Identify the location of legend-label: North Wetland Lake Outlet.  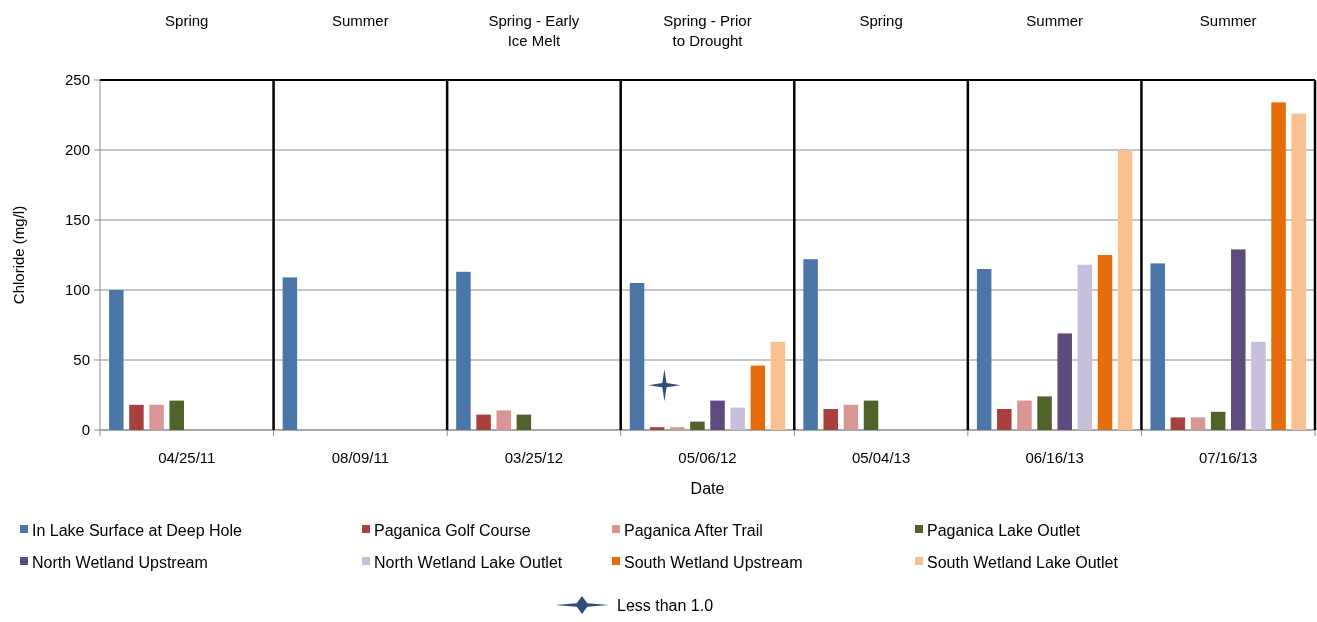
(468, 562).